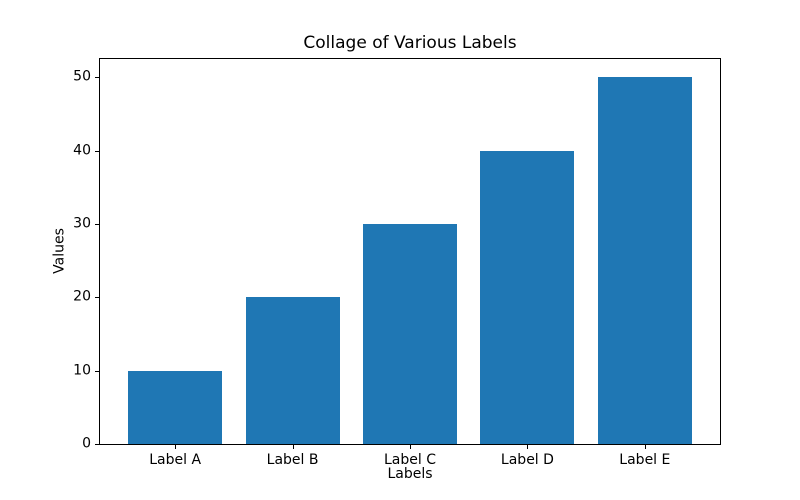  What do you see at coordinates (528, 446) in the screenshot?
I see `x-tick-label-d` at bounding box center [528, 446].